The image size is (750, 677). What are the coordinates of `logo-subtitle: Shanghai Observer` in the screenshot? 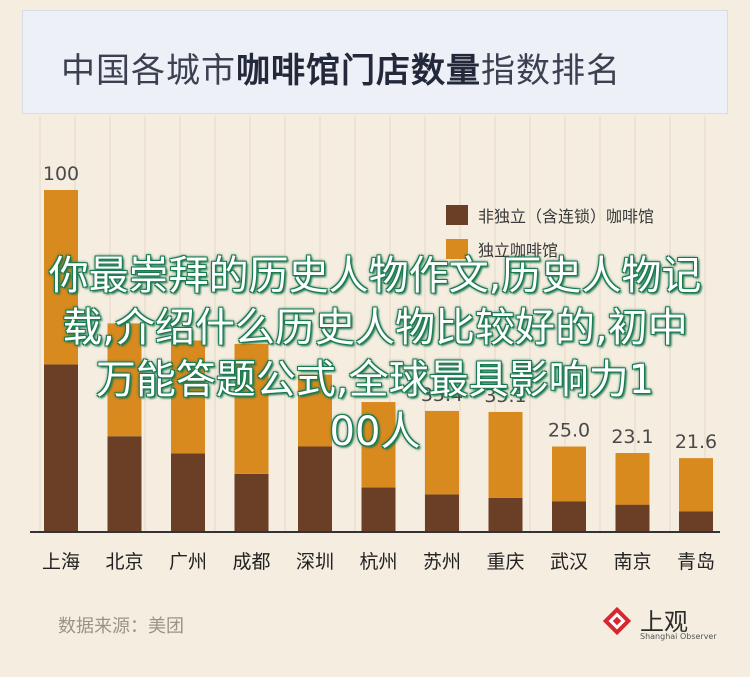 It's located at (678, 636).